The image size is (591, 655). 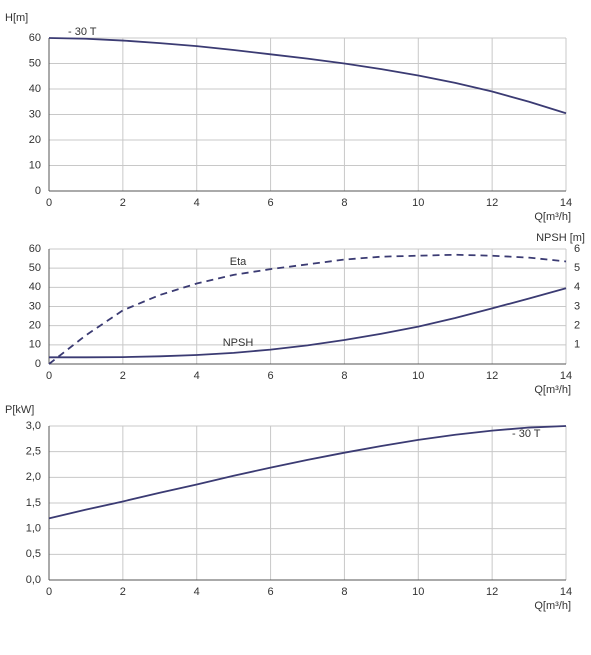 I want to click on y-tick-label: 3,0, so click(x=33, y=426).